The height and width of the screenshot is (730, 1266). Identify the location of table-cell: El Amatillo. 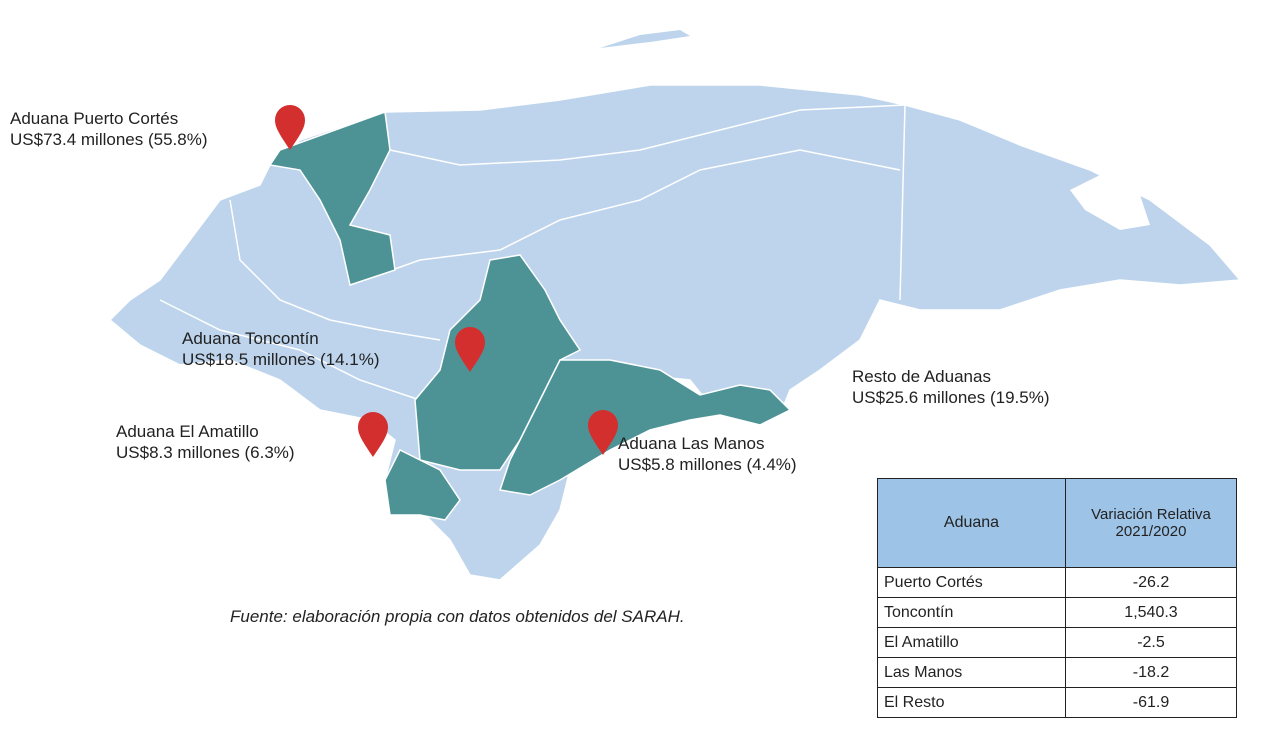
(971, 642).